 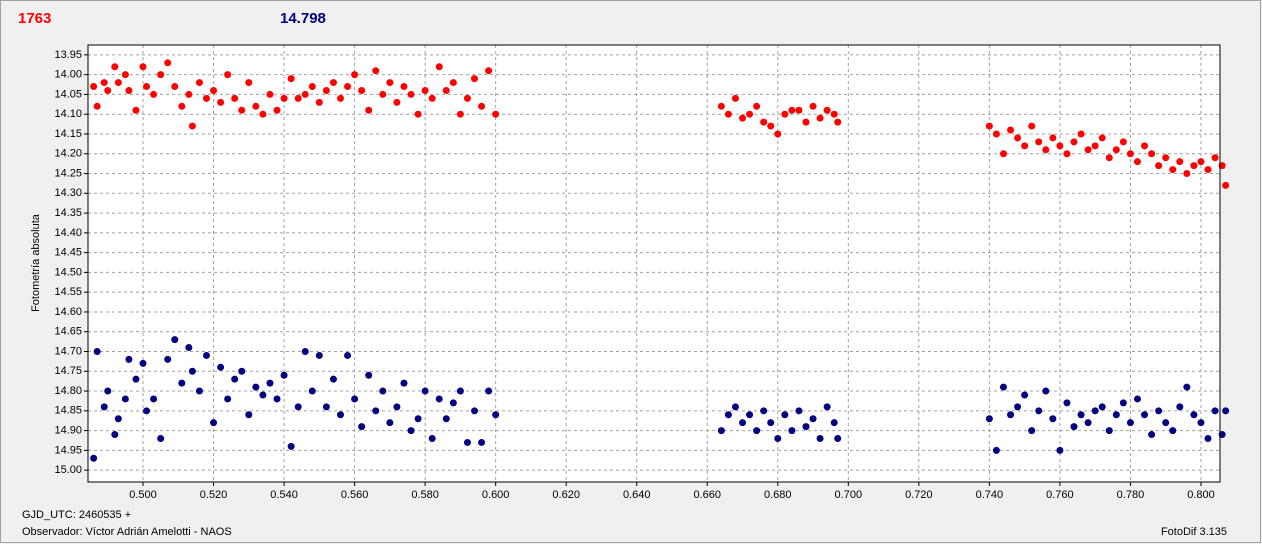 What do you see at coordinates (68, 114) in the screenshot?
I see `y-tick-label: 14.10` at bounding box center [68, 114].